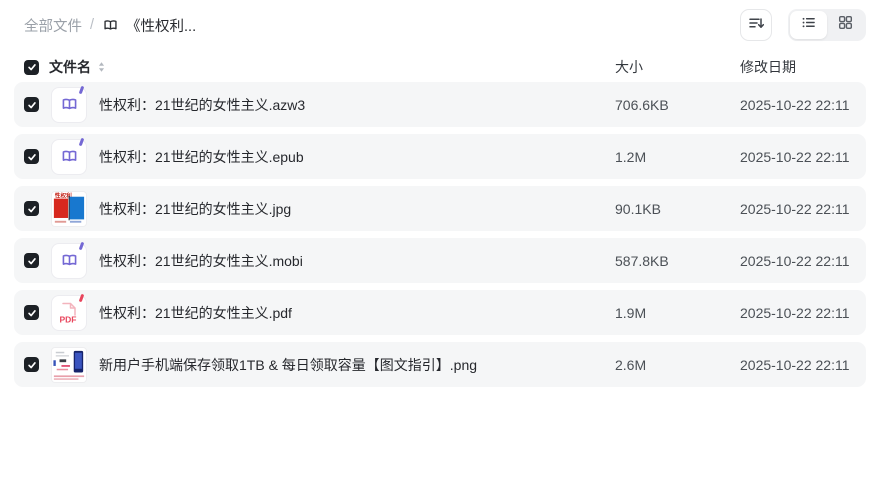 The width and height of the screenshot is (878, 495). I want to click on file-name: 性权利：21世纪的女性主义.epub, so click(201, 156).